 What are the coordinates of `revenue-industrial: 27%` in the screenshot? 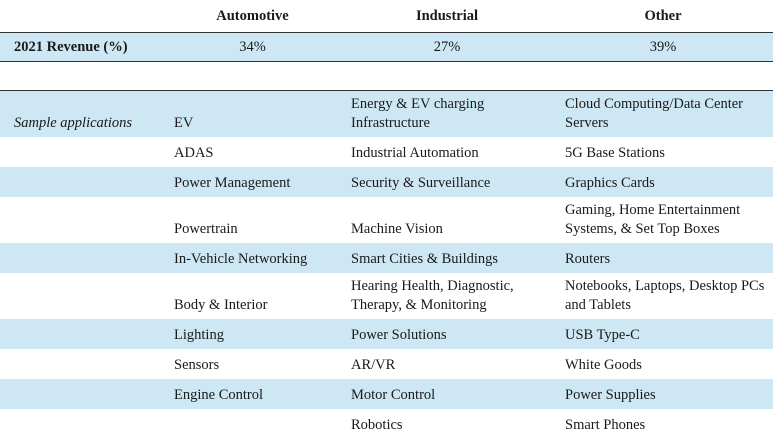 It's located at (447, 47).